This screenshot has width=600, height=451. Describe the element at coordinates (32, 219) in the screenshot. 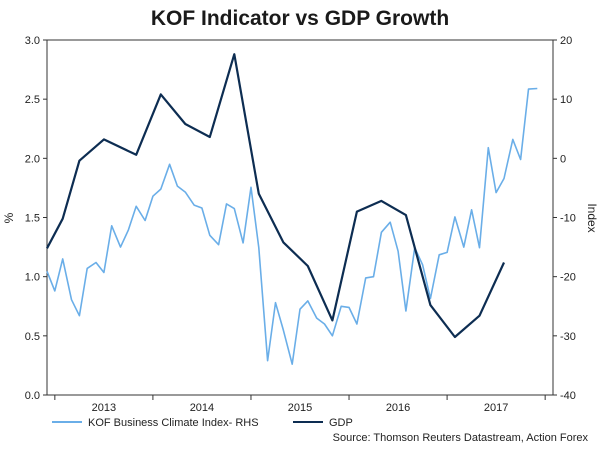

I see `left-tick-label: 1.5` at that location.